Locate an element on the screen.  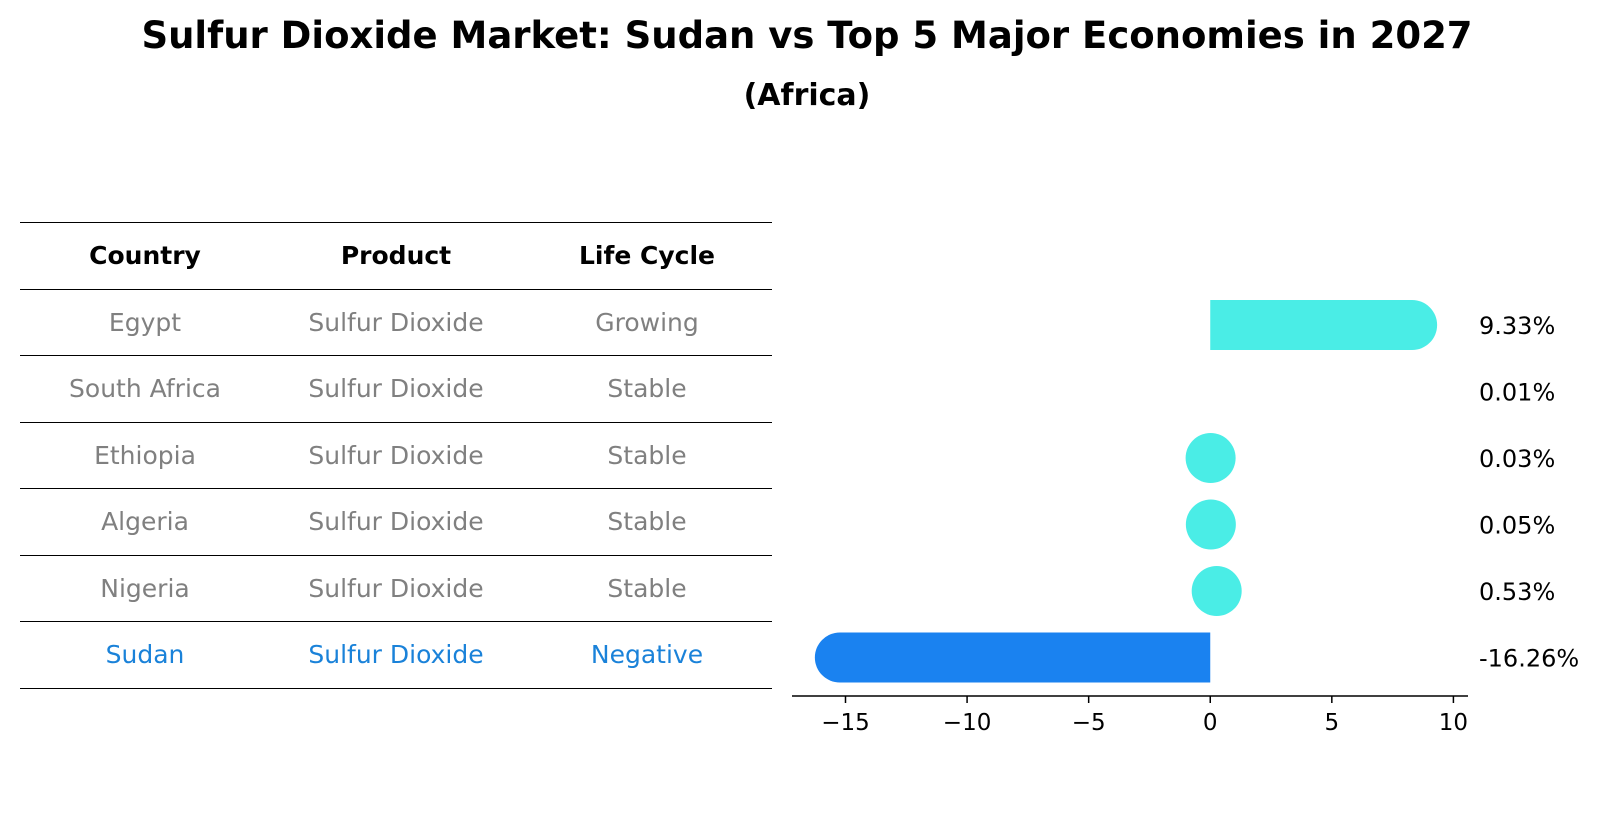
header-product: Product is located at coordinates (396, 255).